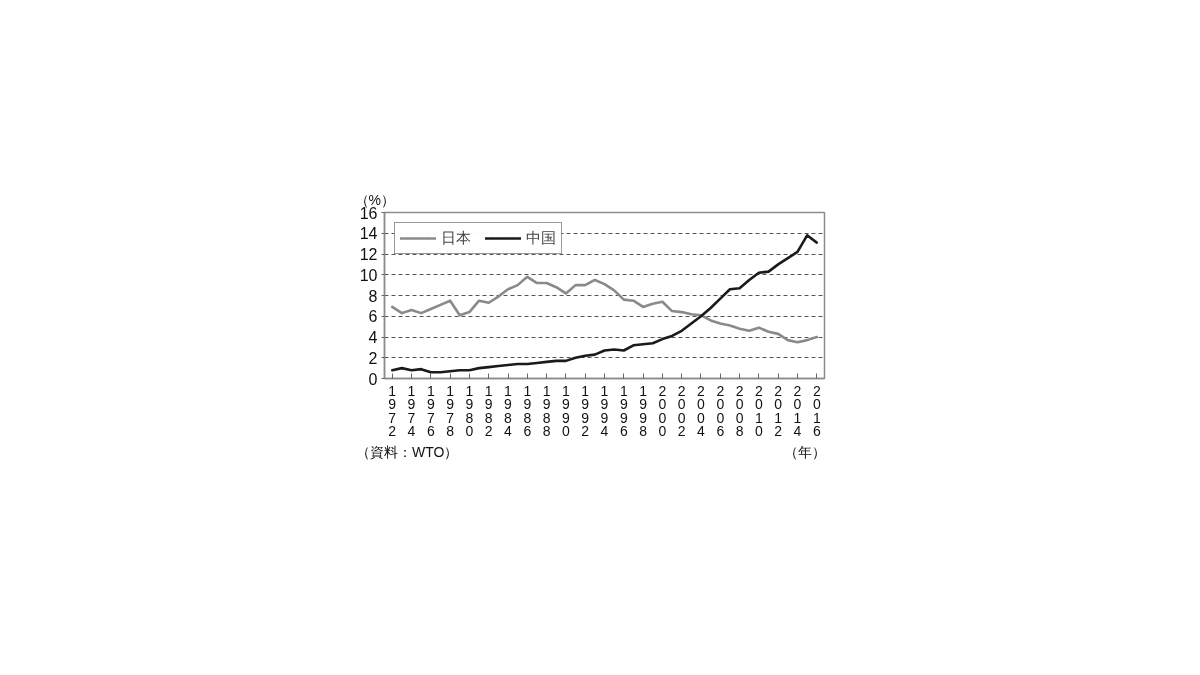 The height and width of the screenshot is (675, 1200). What do you see at coordinates (469, 411) in the screenshot?
I see `x-tick-label: 1 9 8 0` at bounding box center [469, 411].